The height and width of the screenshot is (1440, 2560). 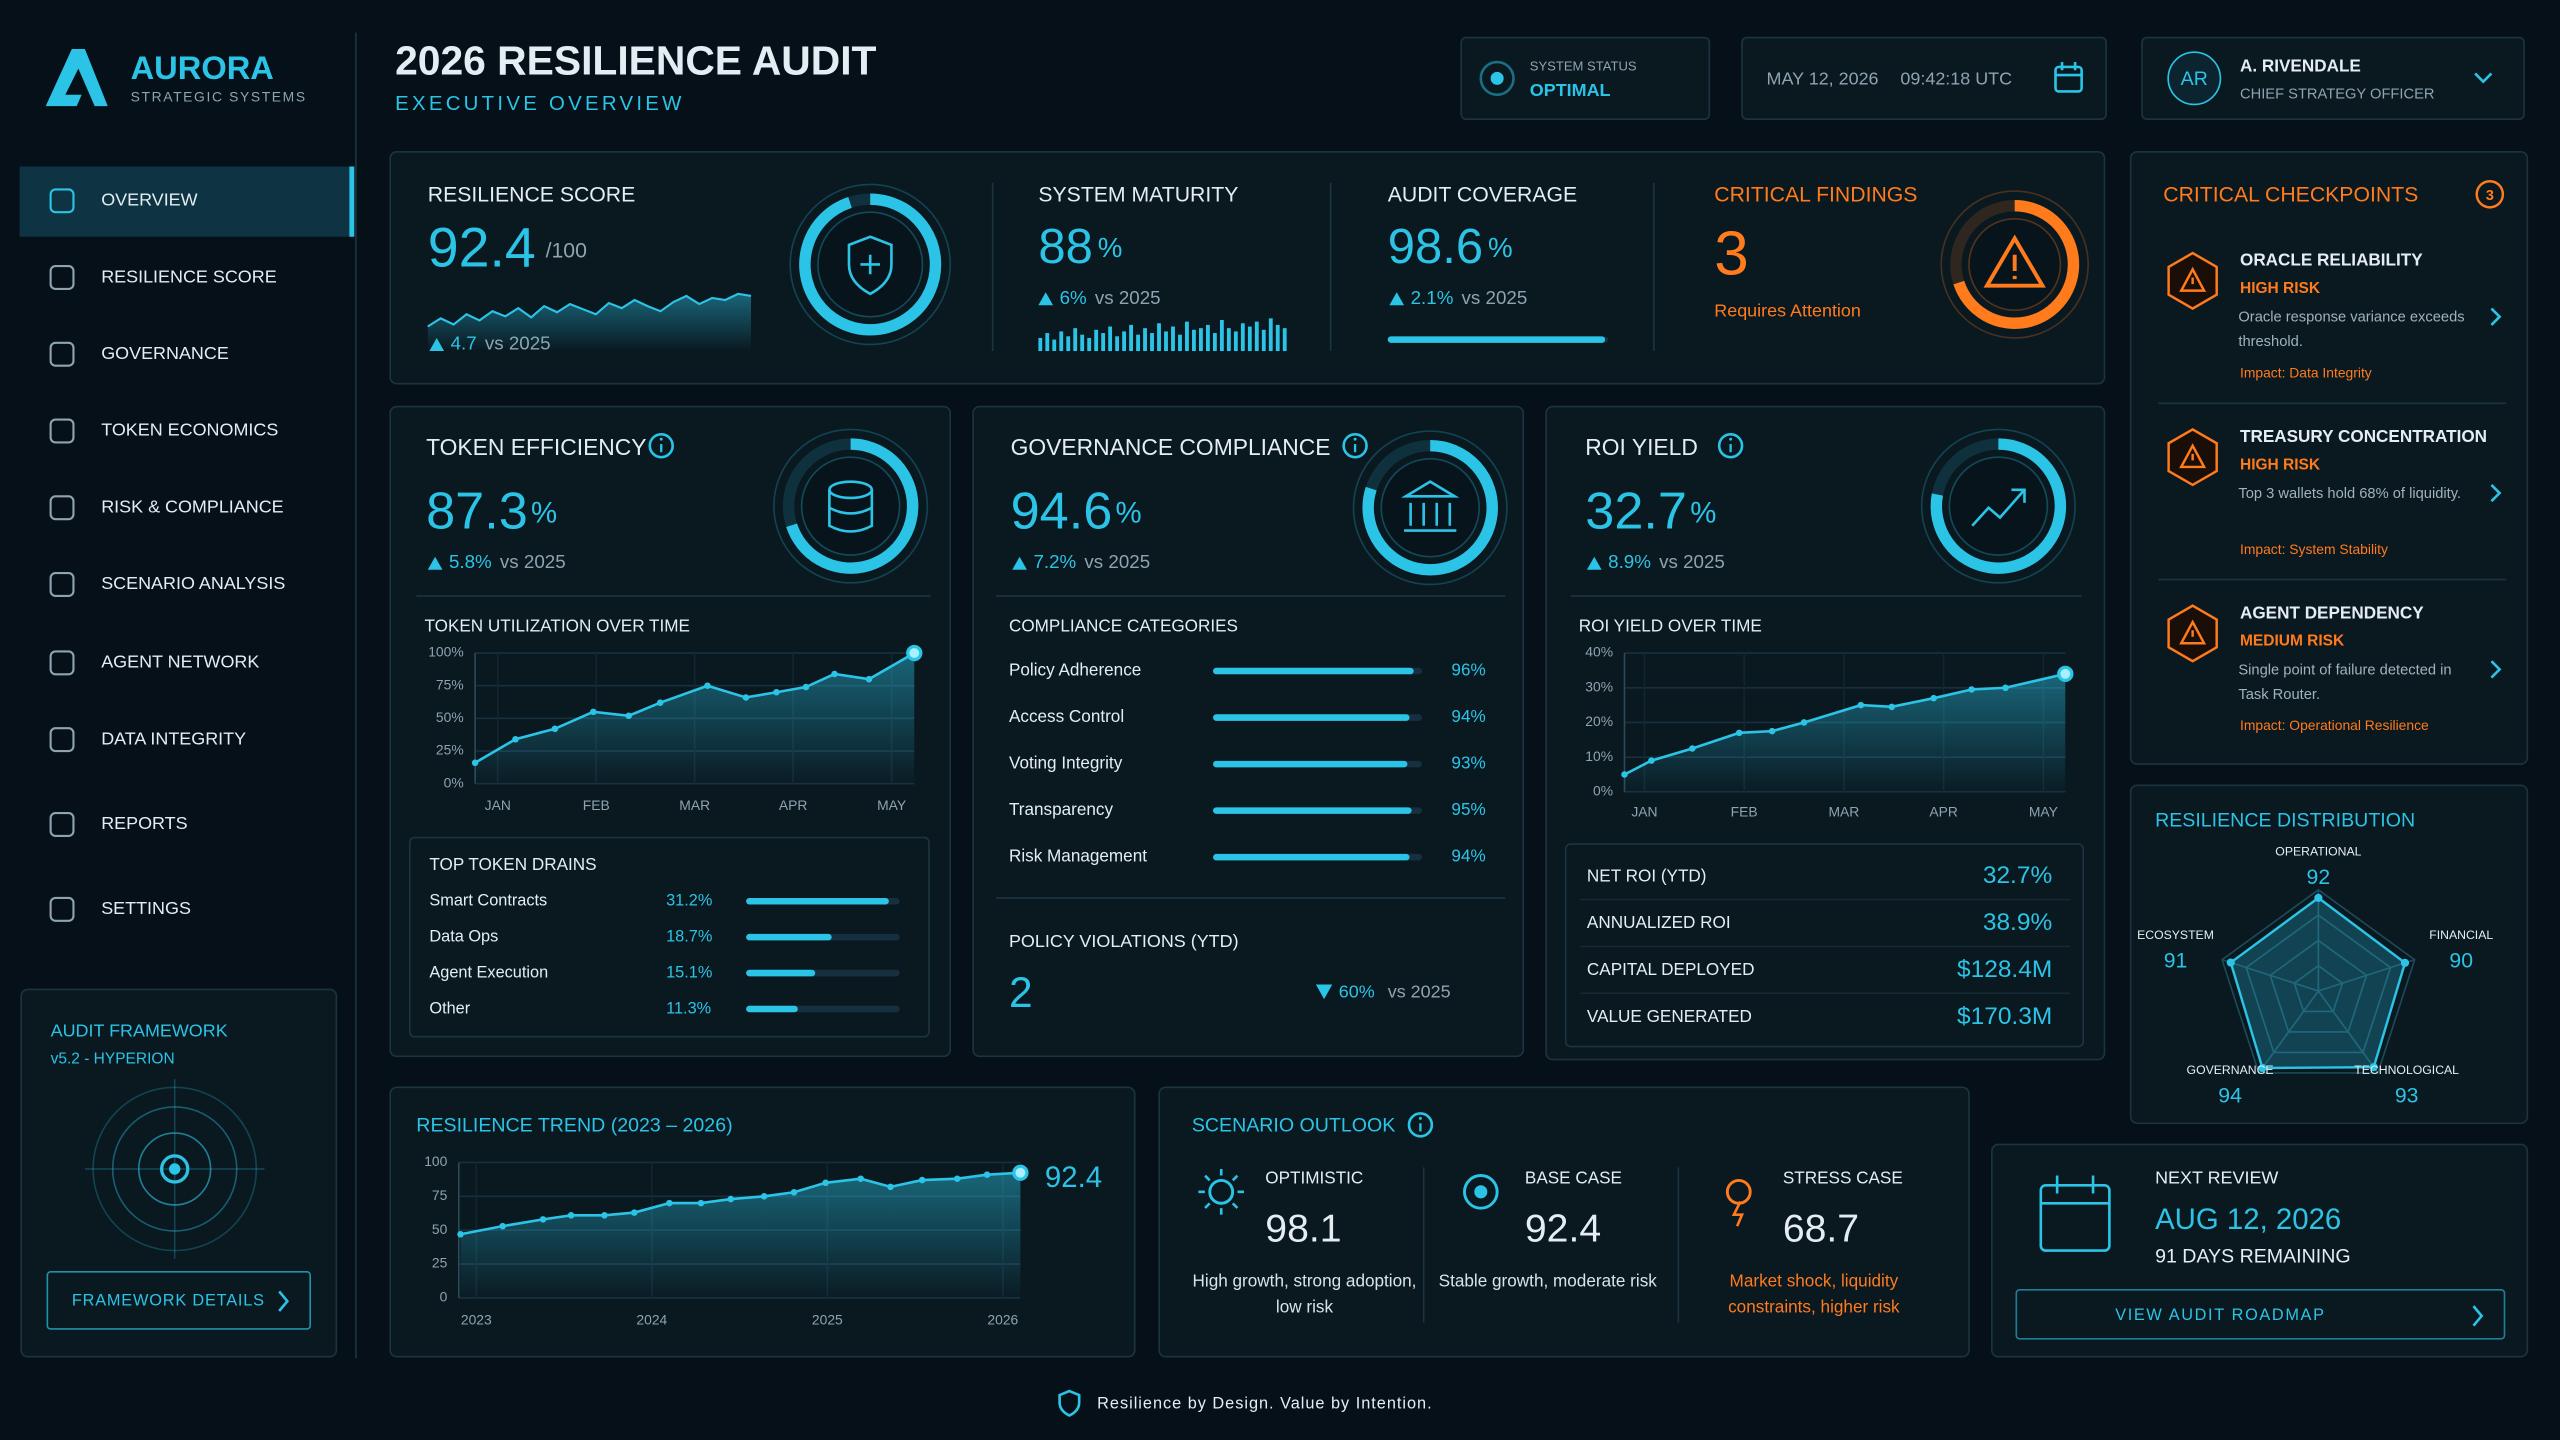 What do you see at coordinates (444, 1297) in the screenshot?
I see `y-tick-label: 0` at bounding box center [444, 1297].